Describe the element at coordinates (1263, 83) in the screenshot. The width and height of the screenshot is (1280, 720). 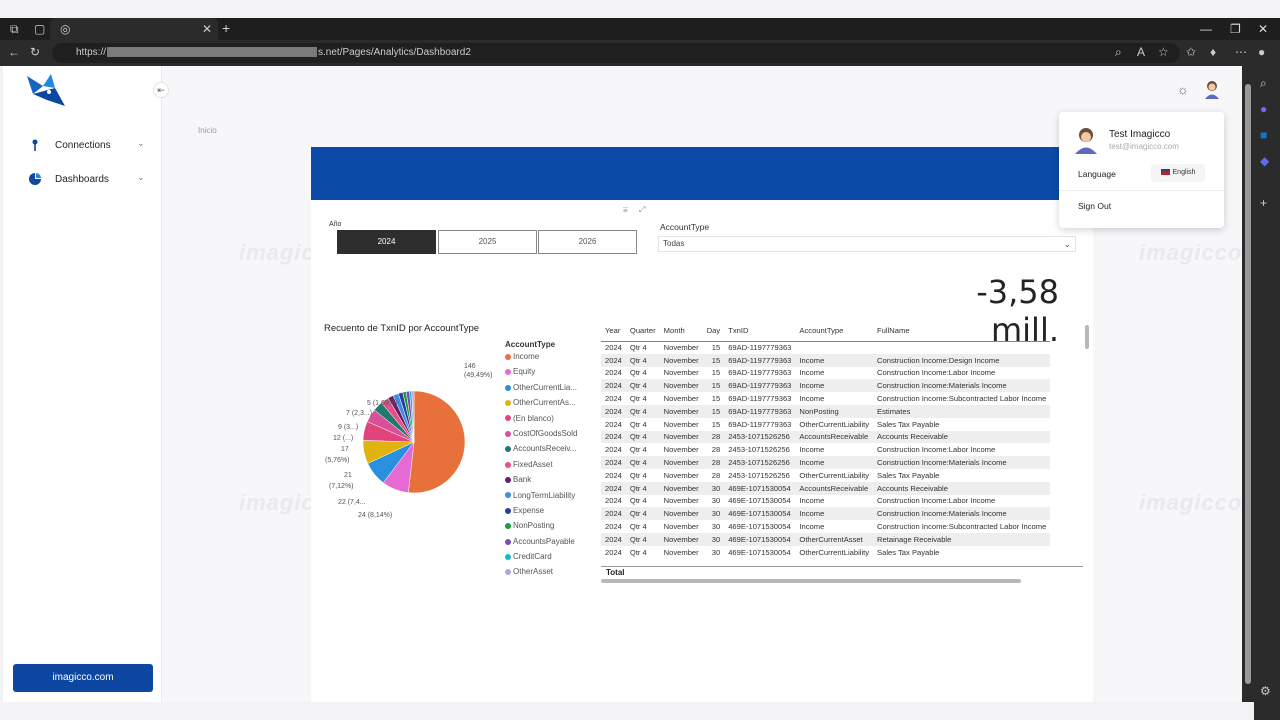
I see `search-icon: ⌕` at that location.